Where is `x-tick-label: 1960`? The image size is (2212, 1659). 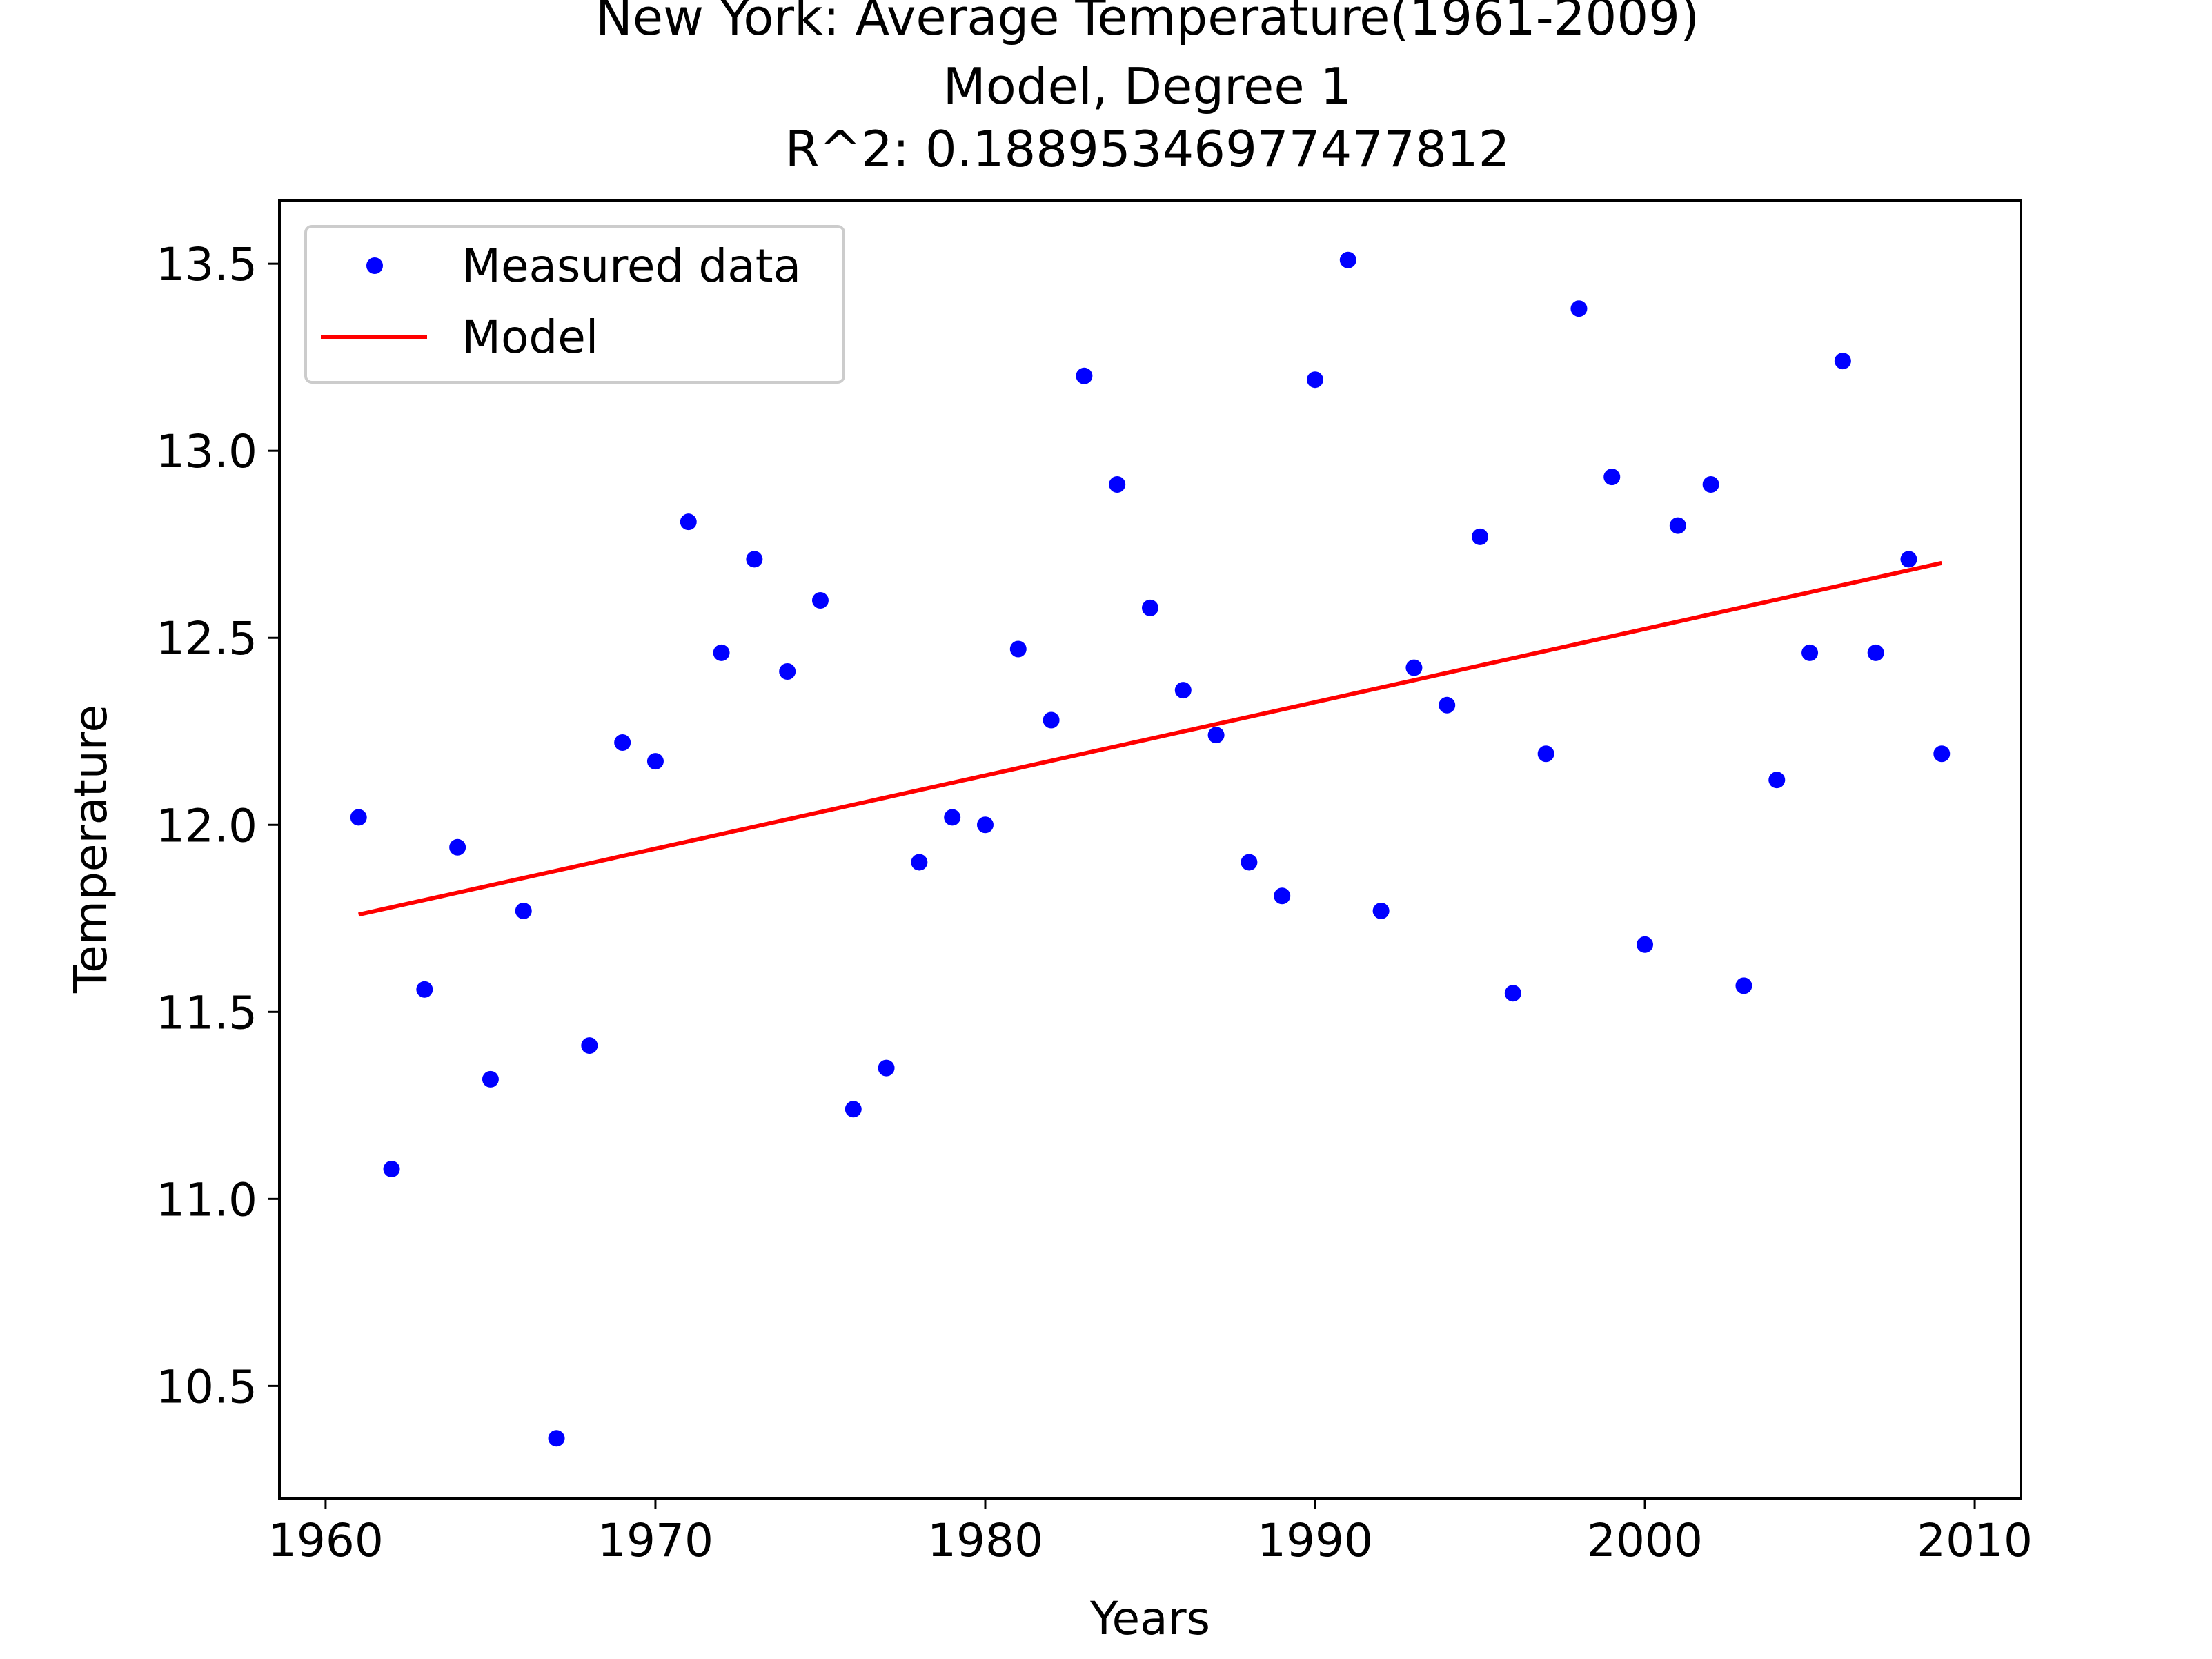 x-tick-label: 1960 is located at coordinates (326, 1540).